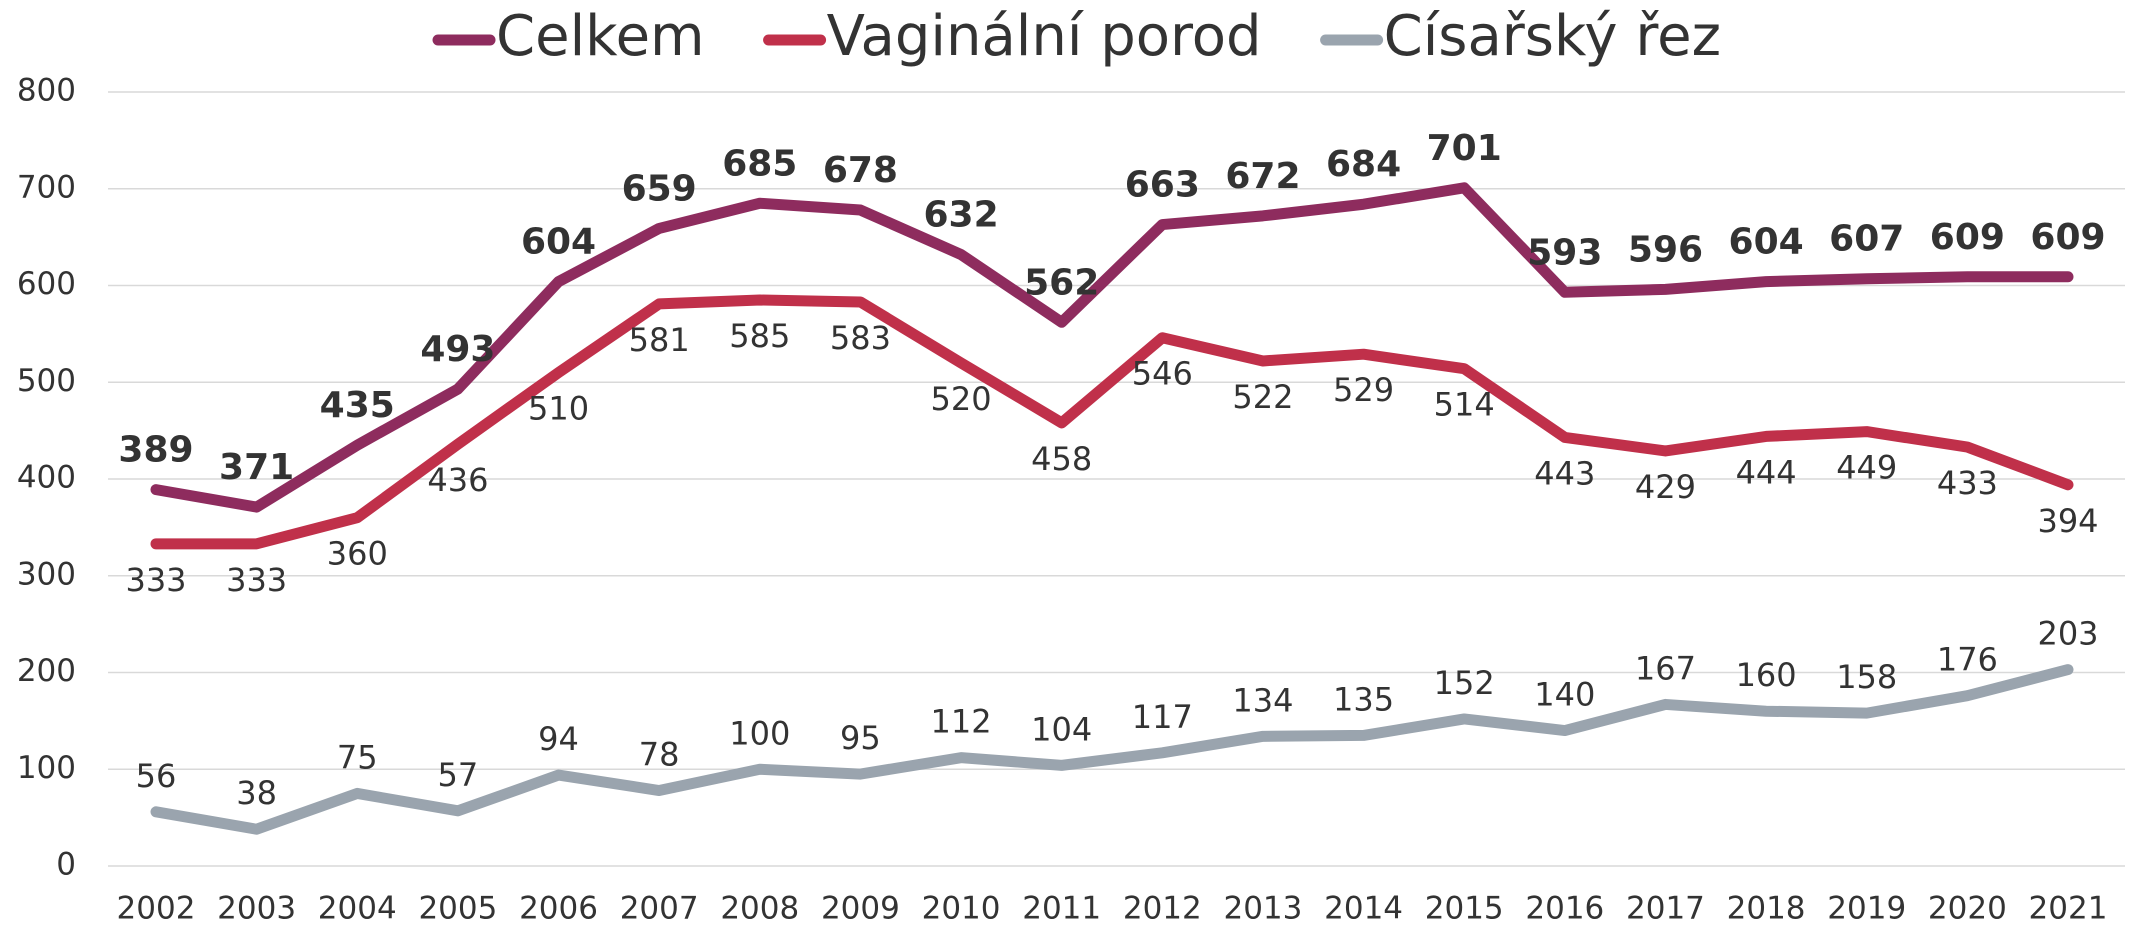 The image size is (2133, 930). I want to click on x-tick-label: 2013, so click(1262, 909).